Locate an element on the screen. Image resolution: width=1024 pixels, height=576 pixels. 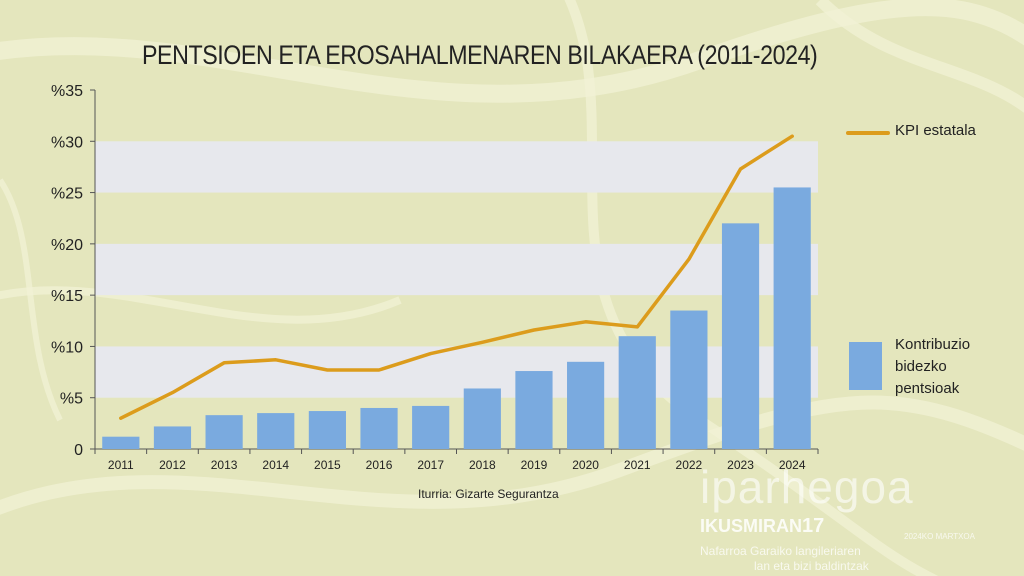
x-tick-label: 2021 is located at coordinates (637, 465).